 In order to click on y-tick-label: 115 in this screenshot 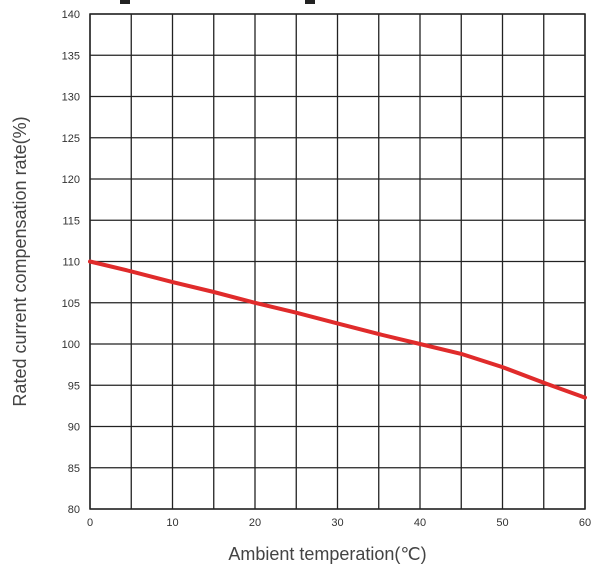, I will do `click(71, 221)`.